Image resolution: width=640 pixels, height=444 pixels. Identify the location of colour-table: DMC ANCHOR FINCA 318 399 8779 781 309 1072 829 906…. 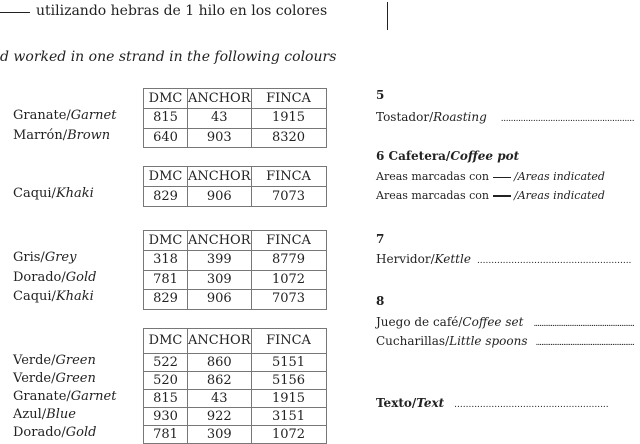
(235, 270).